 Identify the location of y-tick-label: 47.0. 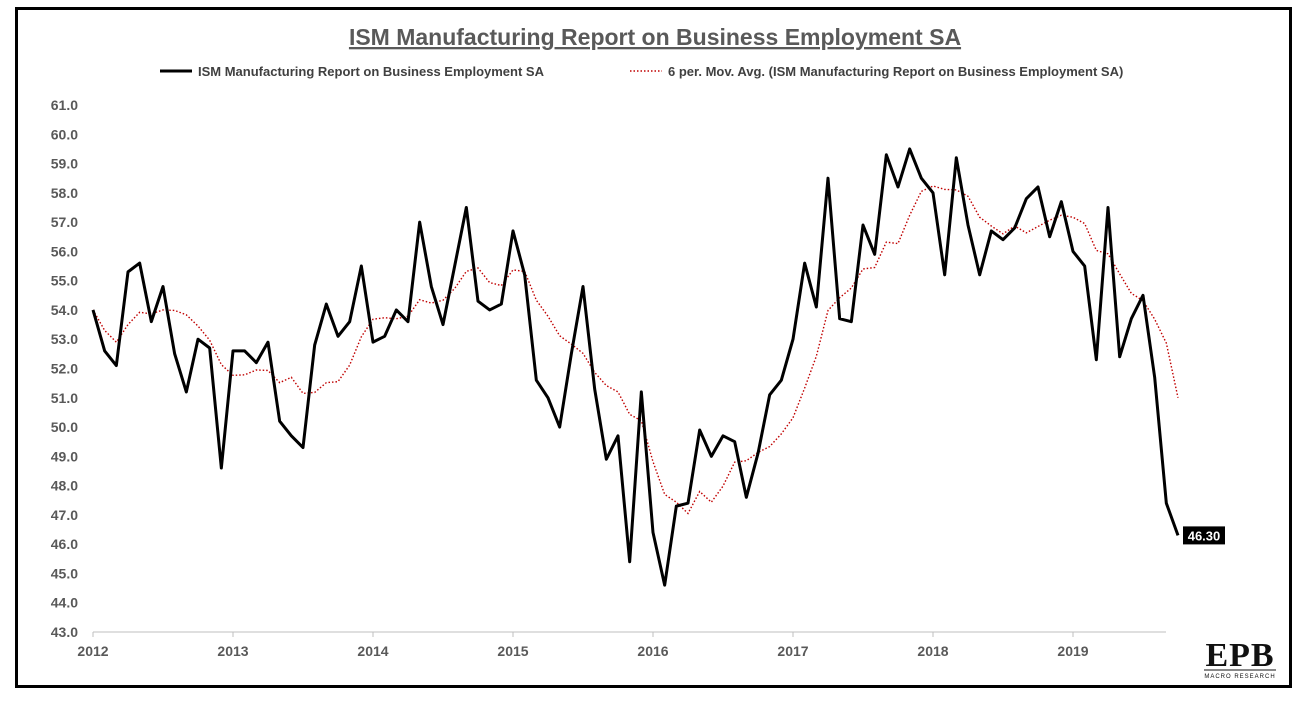
(64, 515).